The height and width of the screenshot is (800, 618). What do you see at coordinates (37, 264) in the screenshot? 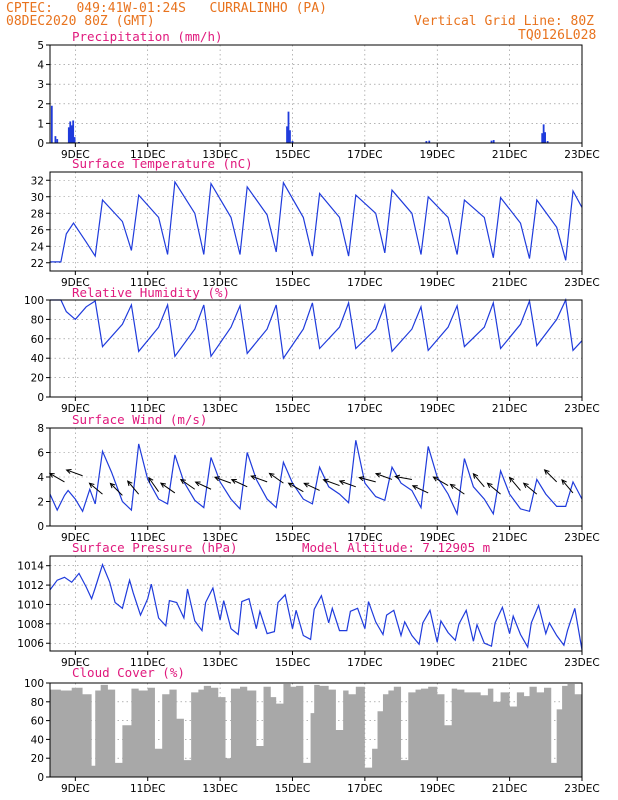
I see `temp-ytick-label: 22` at bounding box center [37, 264].